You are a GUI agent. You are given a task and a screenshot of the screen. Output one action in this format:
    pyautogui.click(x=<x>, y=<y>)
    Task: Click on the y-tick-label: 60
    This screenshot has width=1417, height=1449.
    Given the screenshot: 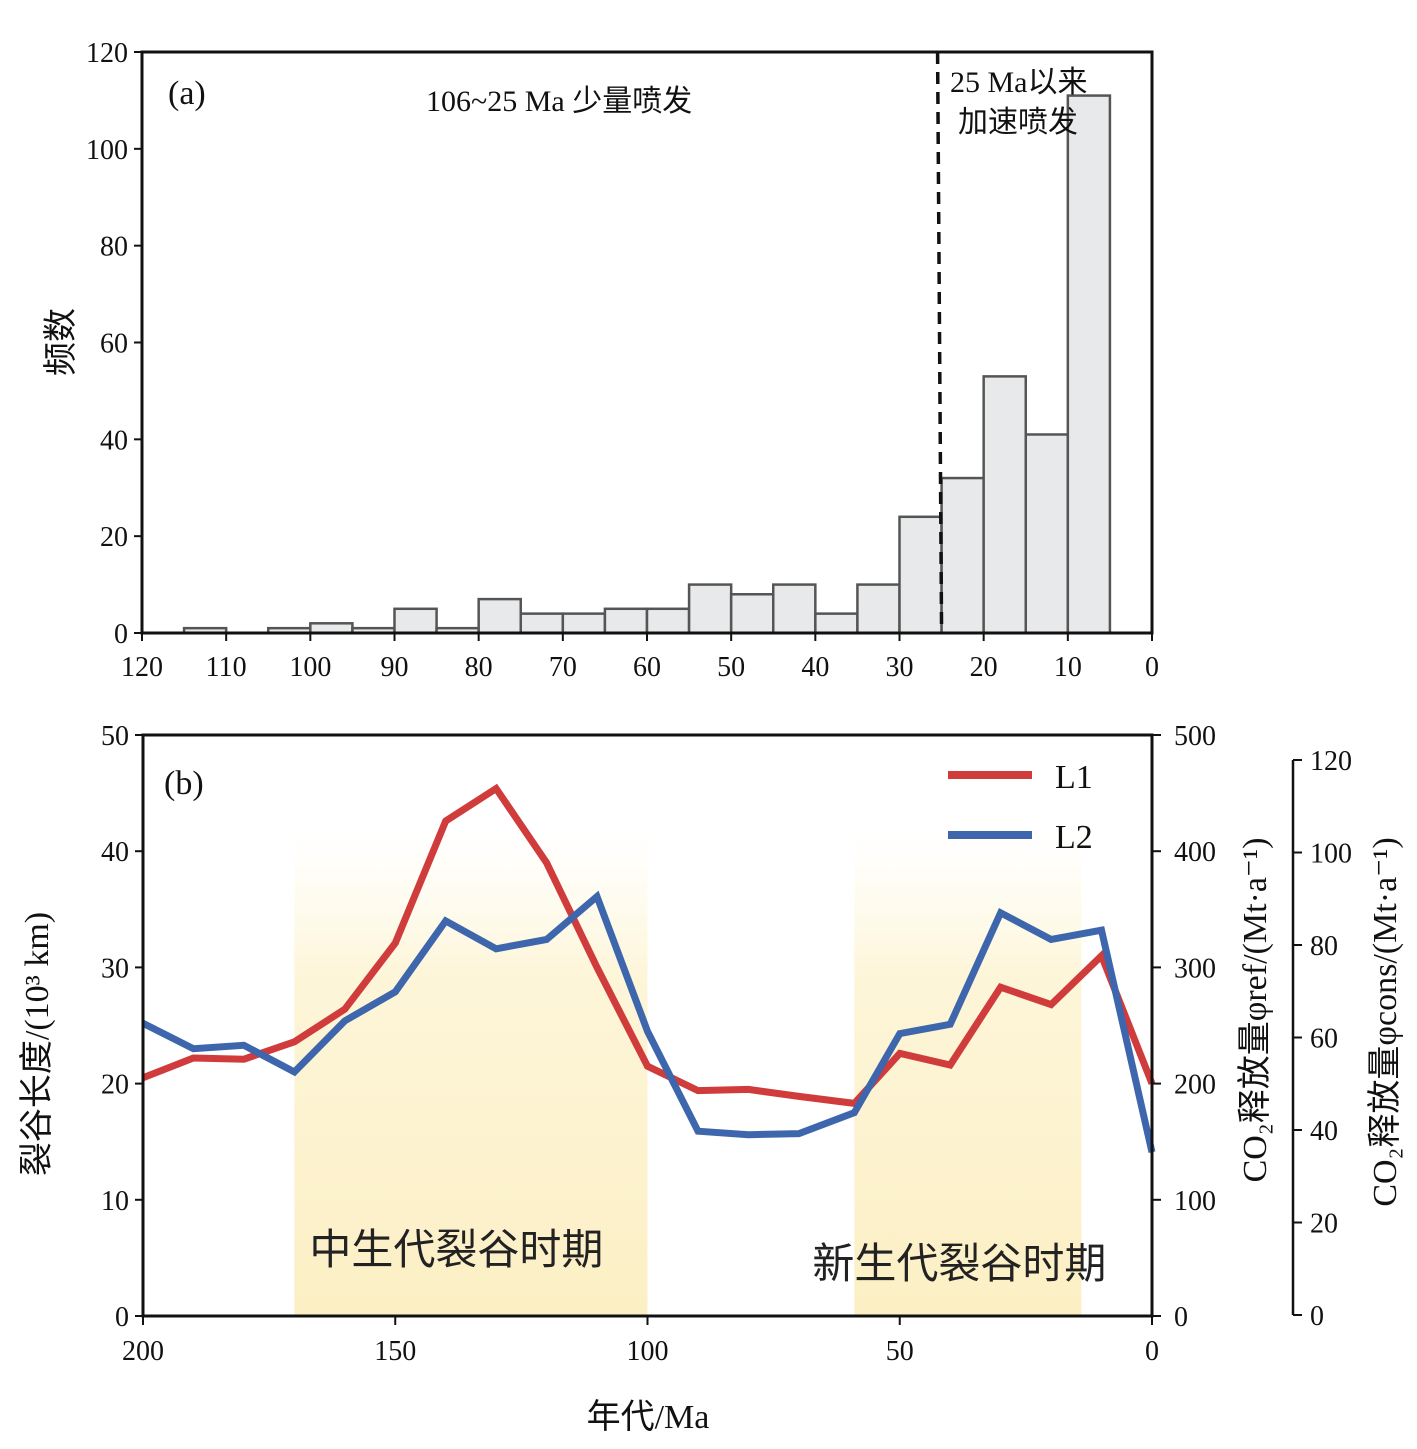 What is the action you would take?
    pyautogui.click(x=114, y=344)
    